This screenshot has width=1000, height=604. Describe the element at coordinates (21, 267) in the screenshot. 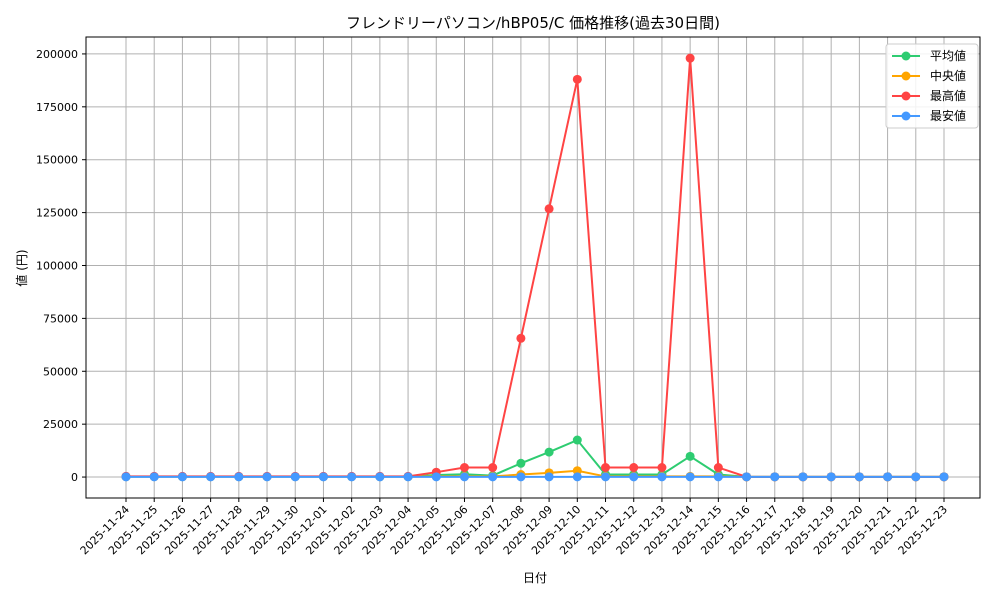

I see `y-axis-label: 値 (円)` at that location.